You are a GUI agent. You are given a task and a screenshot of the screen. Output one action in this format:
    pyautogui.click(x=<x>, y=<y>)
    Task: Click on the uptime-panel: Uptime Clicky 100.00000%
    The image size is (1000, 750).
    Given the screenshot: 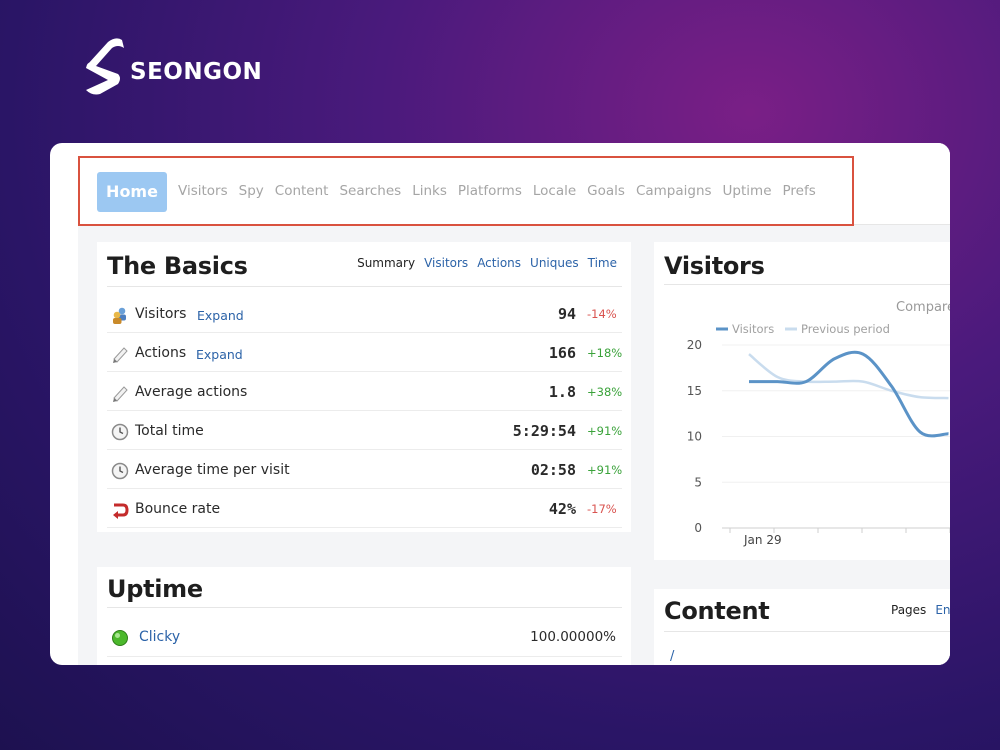 What is the action you would take?
    pyautogui.click(x=364, y=616)
    